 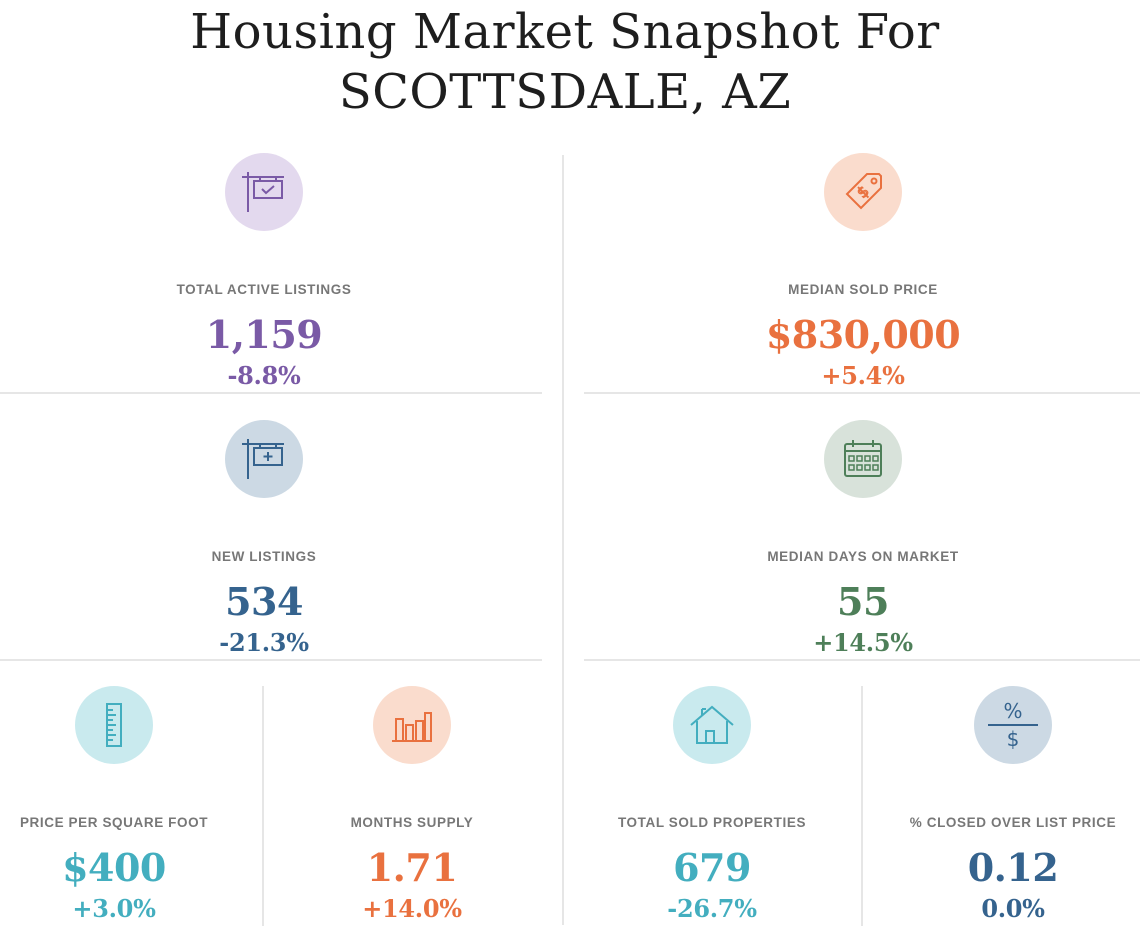 What do you see at coordinates (114, 867) in the screenshot?
I see `price-per-square-foot-value: $400` at bounding box center [114, 867].